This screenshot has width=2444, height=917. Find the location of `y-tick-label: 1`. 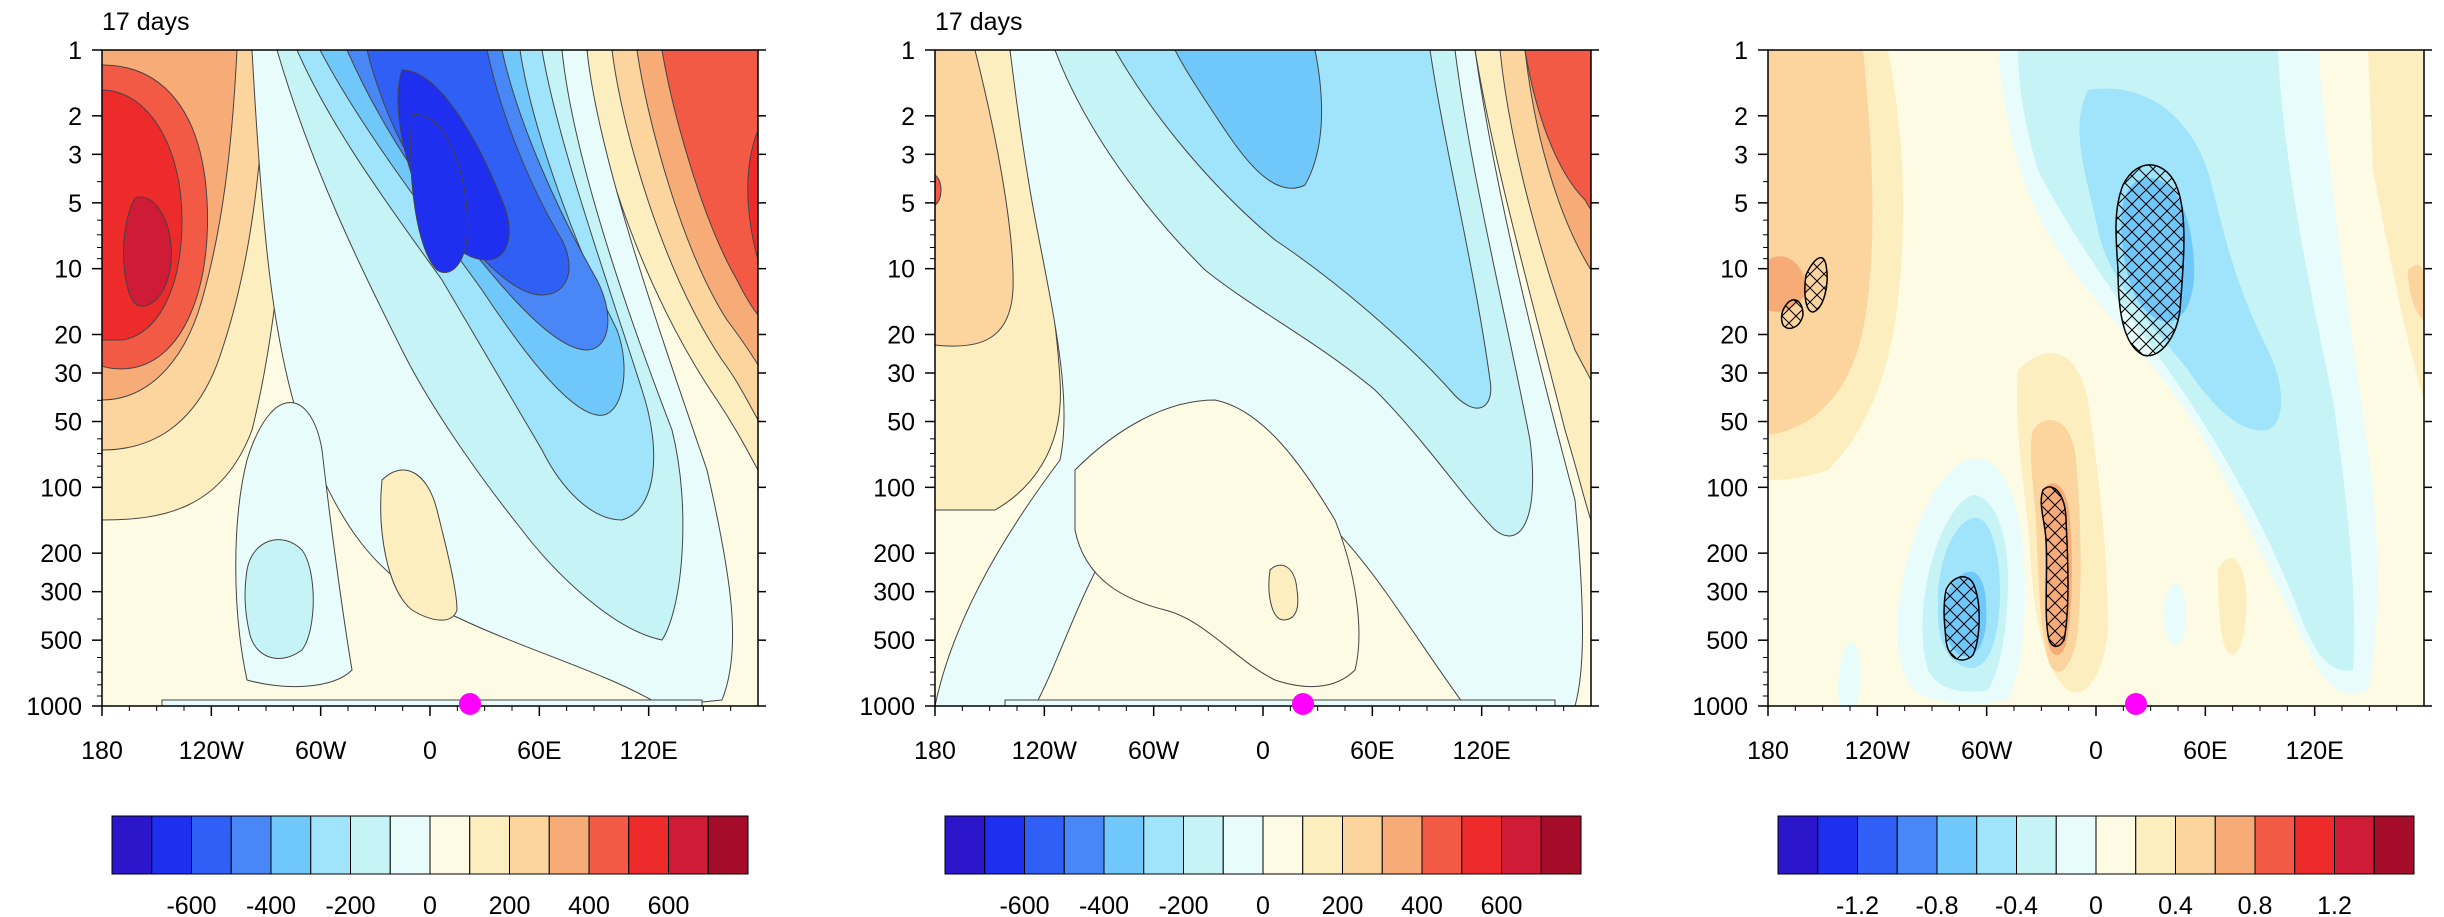

y-tick-label: 1 is located at coordinates (1741, 51).